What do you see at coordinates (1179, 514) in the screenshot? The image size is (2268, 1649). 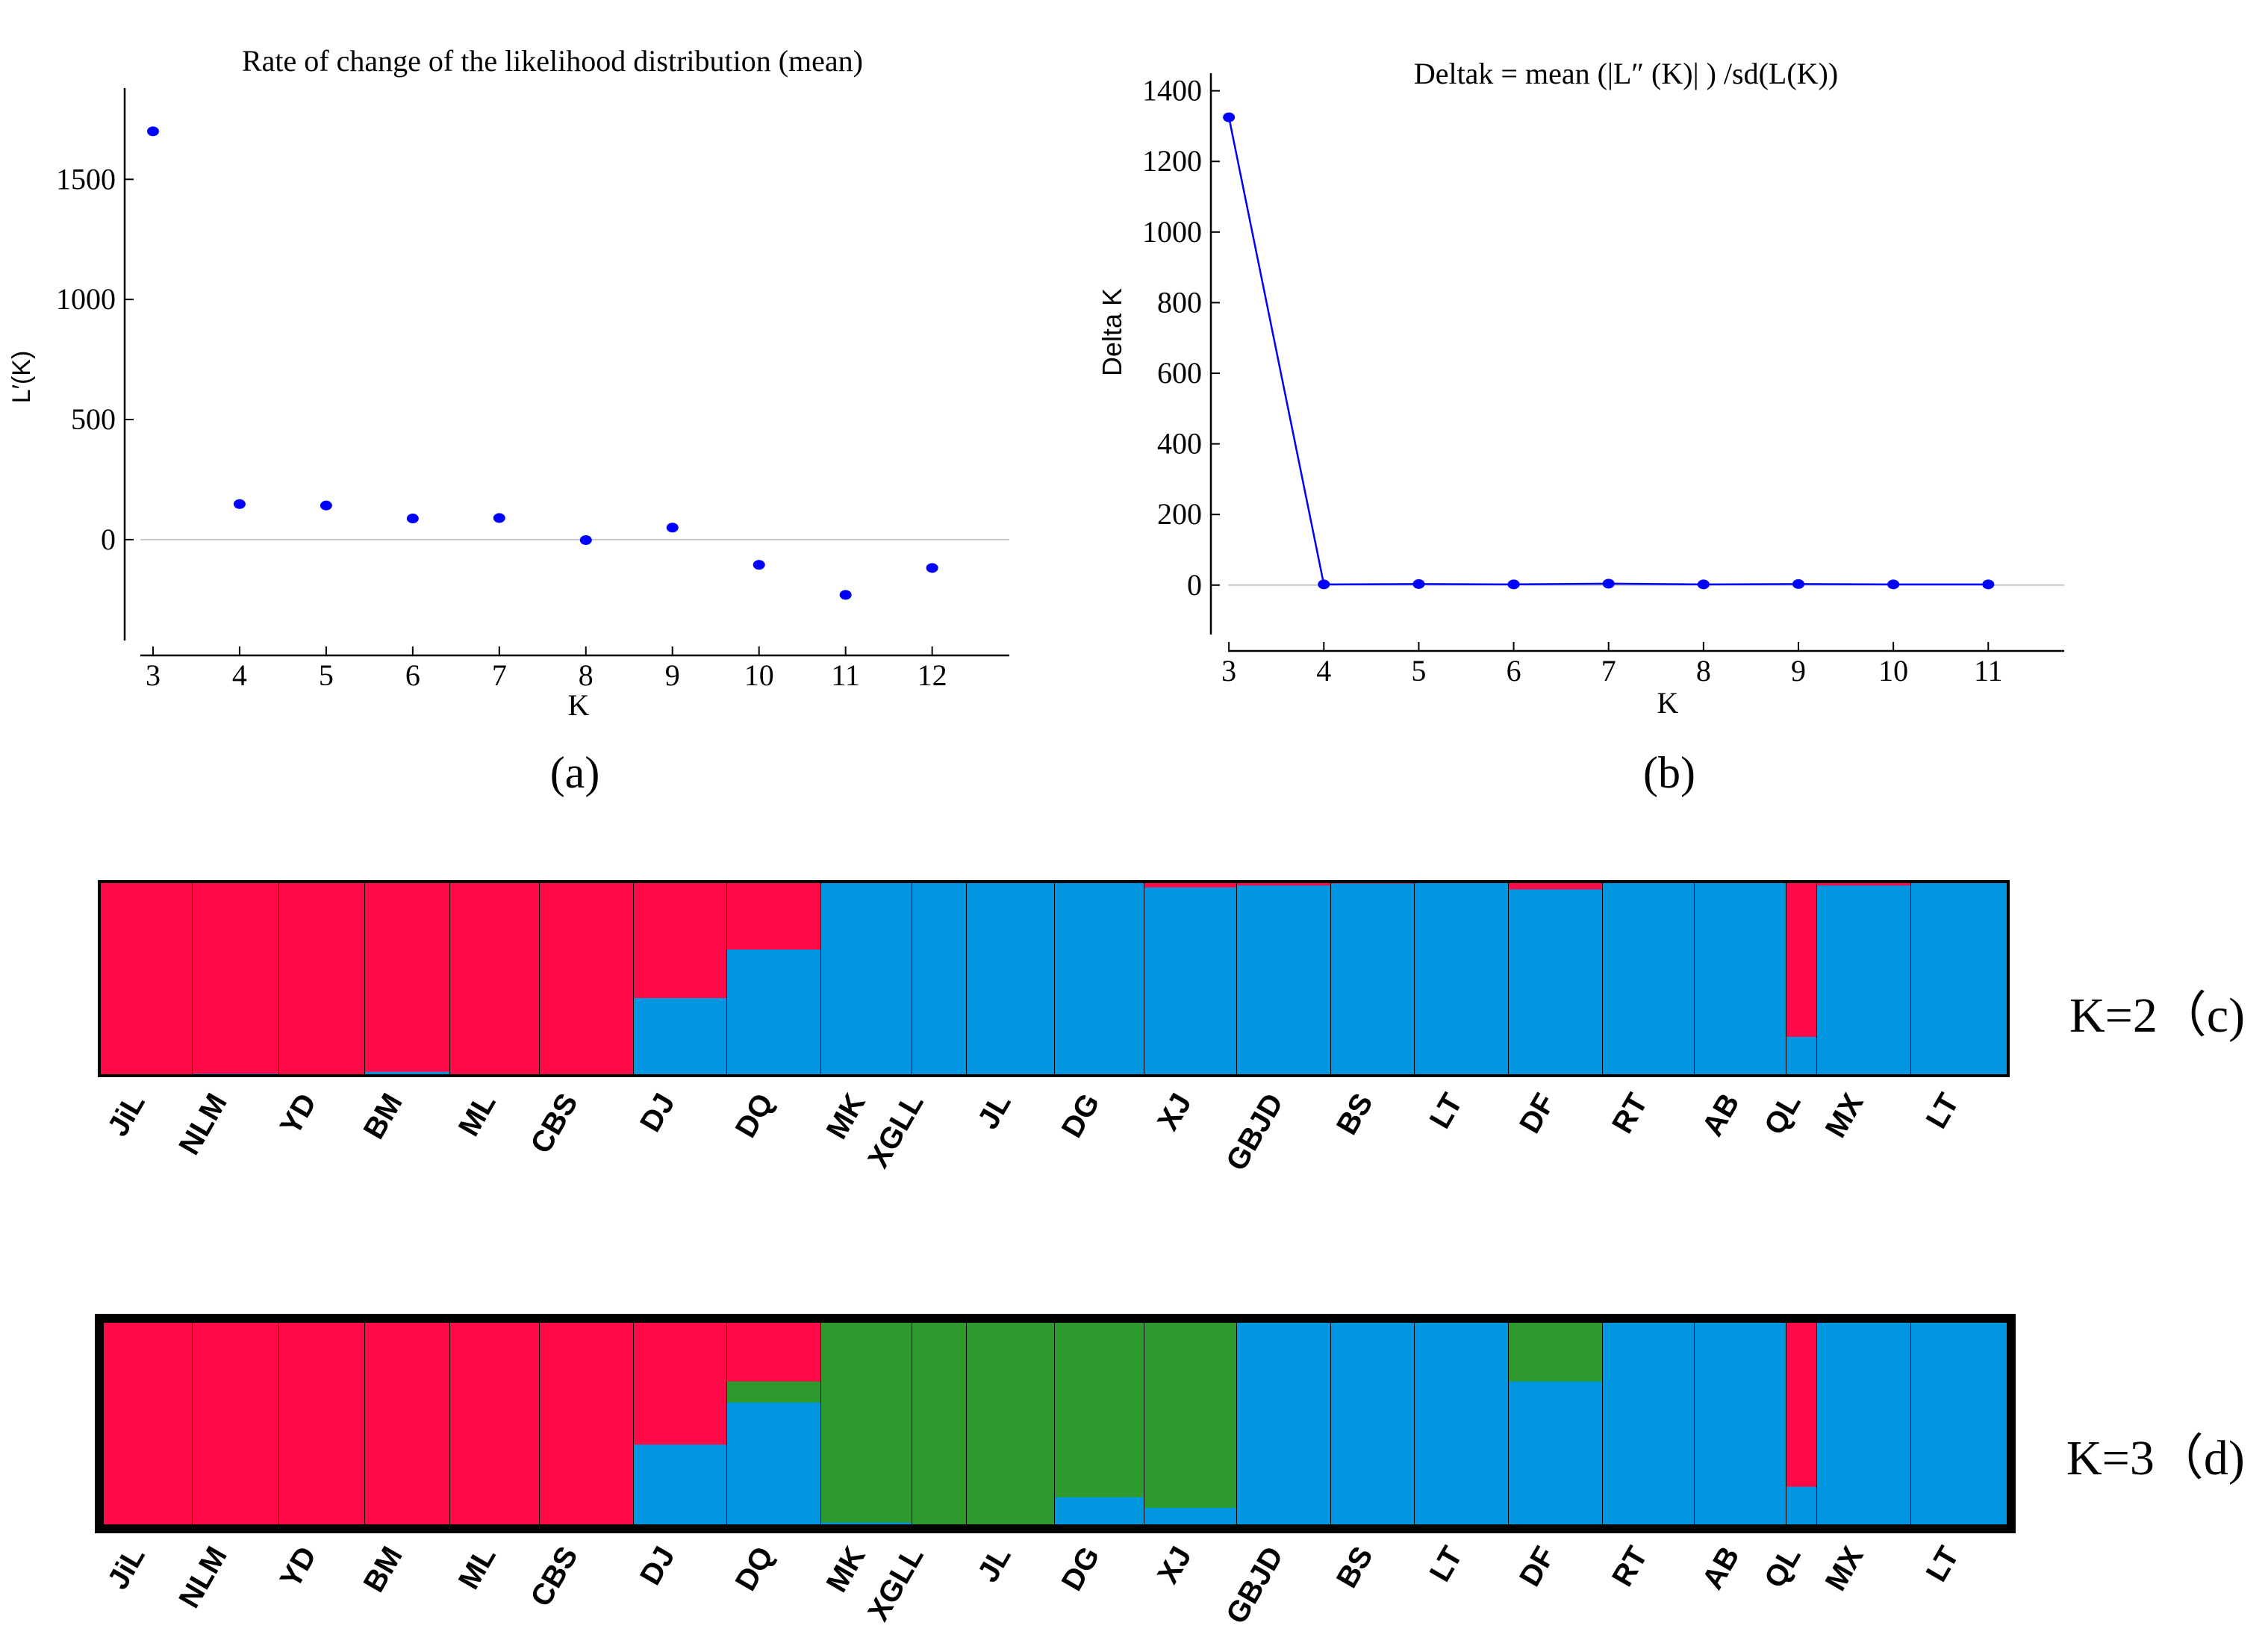 I see `y-tick-label: 200` at bounding box center [1179, 514].